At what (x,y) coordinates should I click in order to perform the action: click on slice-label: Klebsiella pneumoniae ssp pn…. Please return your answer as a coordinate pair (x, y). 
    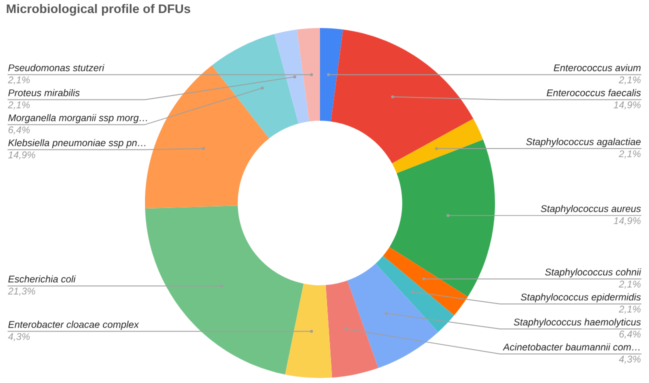
    Looking at the image, I should click on (77, 143).